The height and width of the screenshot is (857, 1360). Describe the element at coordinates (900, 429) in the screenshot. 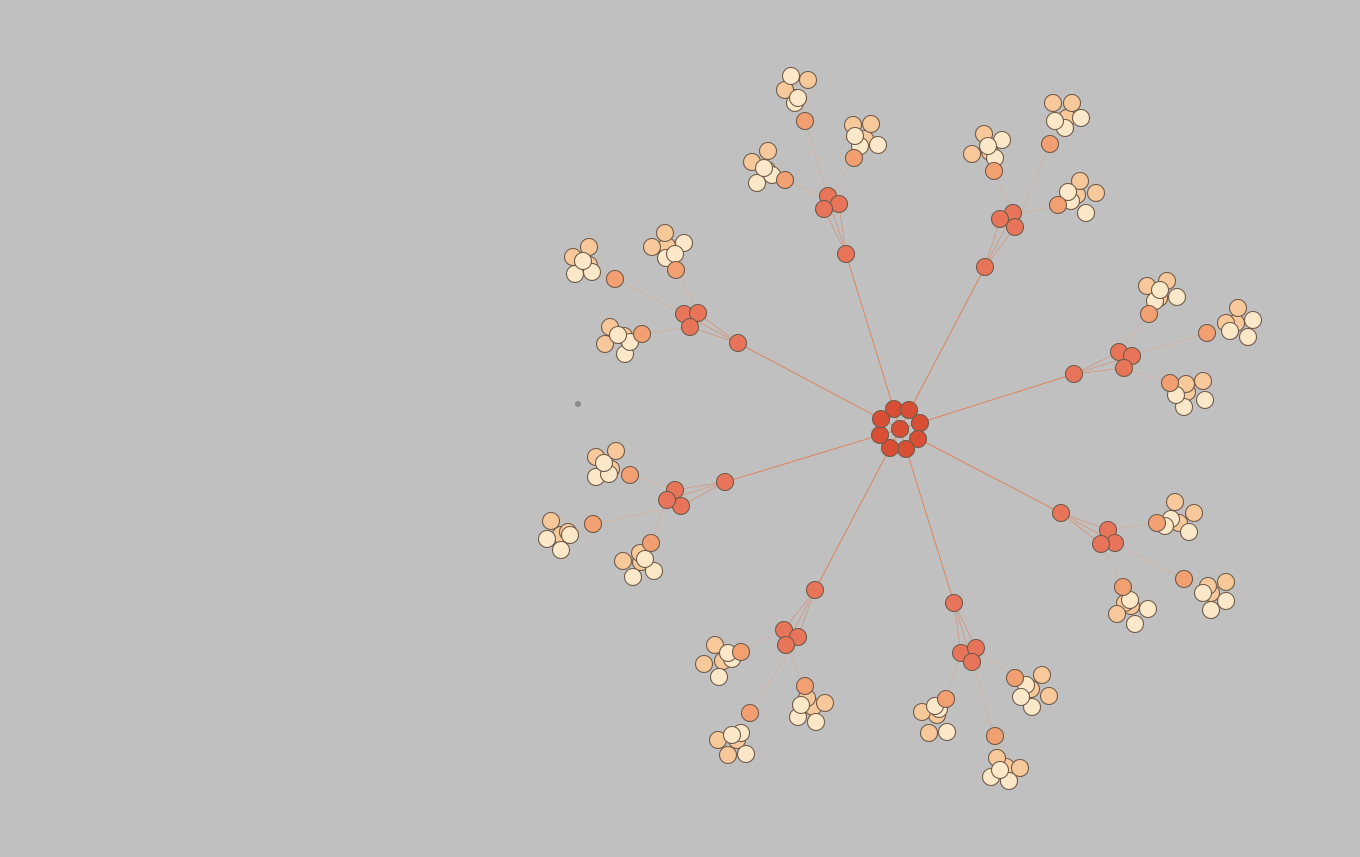

I see `root-node` at that location.